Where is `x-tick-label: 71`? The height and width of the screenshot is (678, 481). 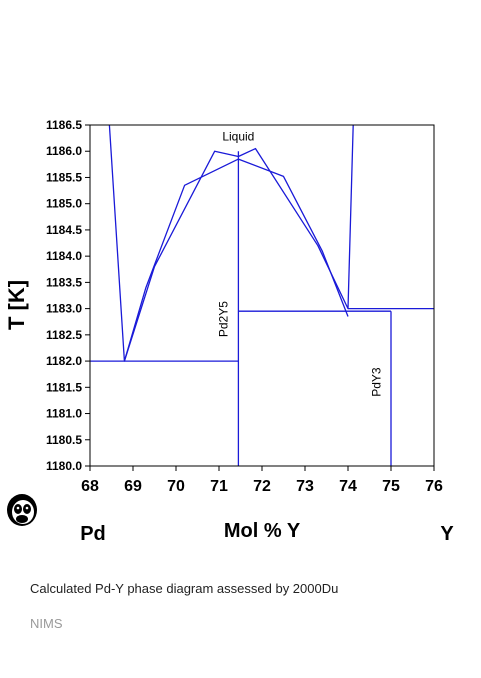 x-tick-label: 71 is located at coordinates (219, 486).